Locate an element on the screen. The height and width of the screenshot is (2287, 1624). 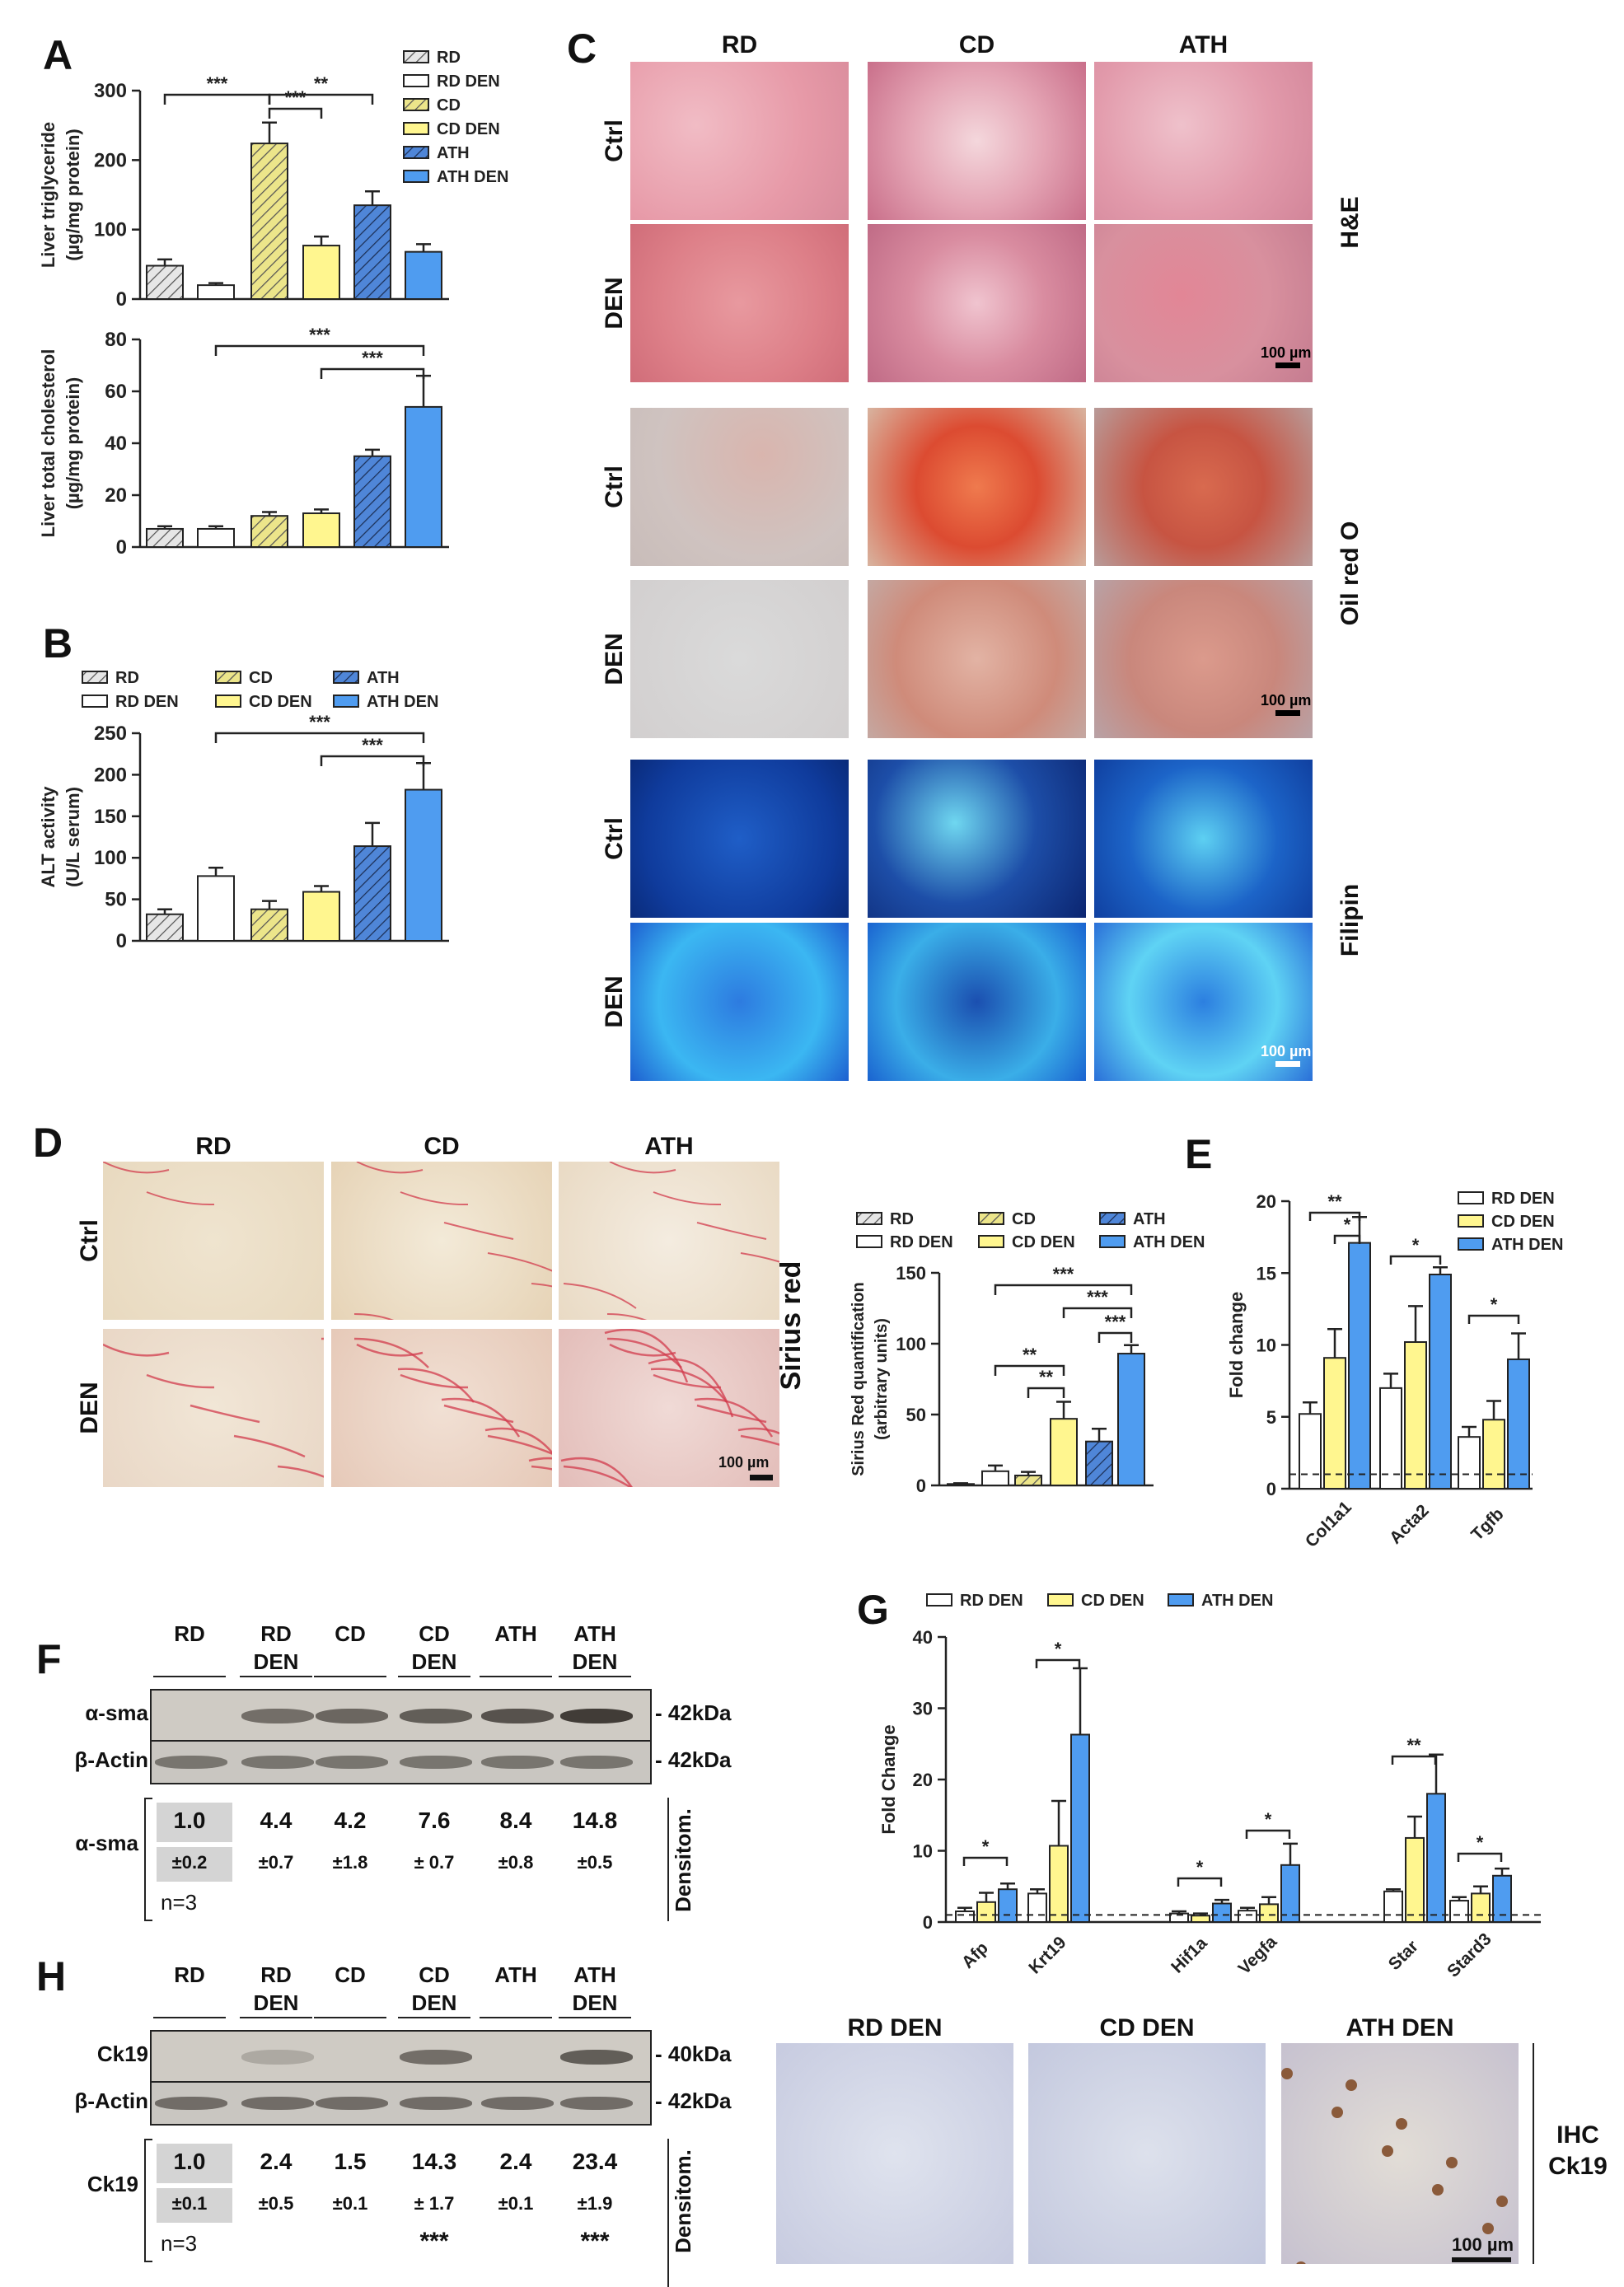
panel-letter-a: A is located at coordinates (58, 55).